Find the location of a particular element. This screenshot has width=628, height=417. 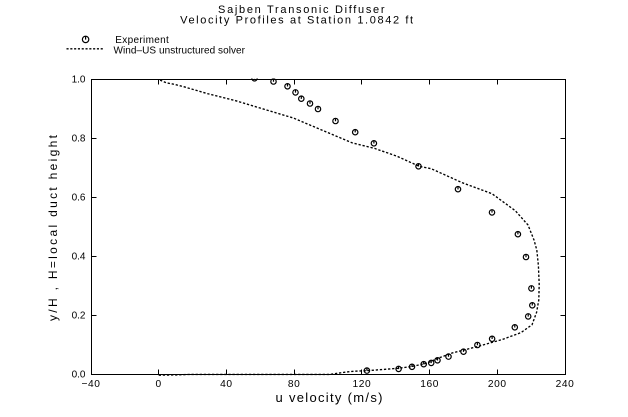

svg-text: 0.6 is located at coordinates (79, 198).